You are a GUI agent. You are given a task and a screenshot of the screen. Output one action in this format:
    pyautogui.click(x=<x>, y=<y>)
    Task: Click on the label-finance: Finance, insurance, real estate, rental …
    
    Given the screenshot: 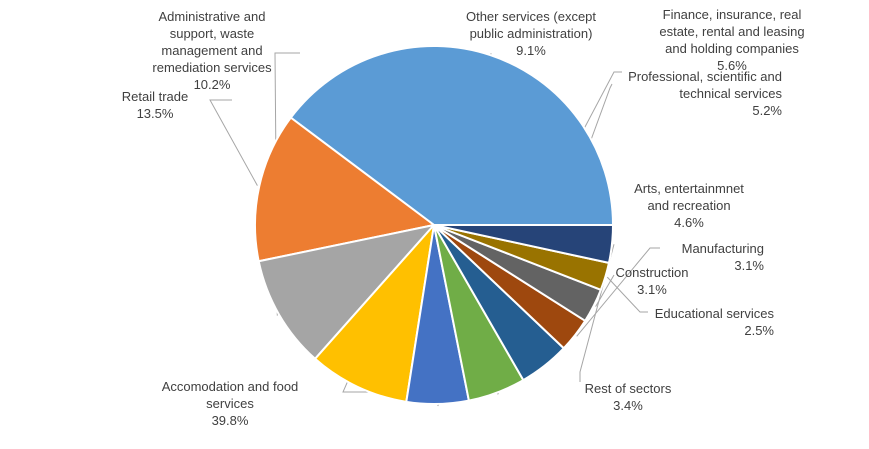 What is the action you would take?
    pyautogui.click(x=732, y=40)
    